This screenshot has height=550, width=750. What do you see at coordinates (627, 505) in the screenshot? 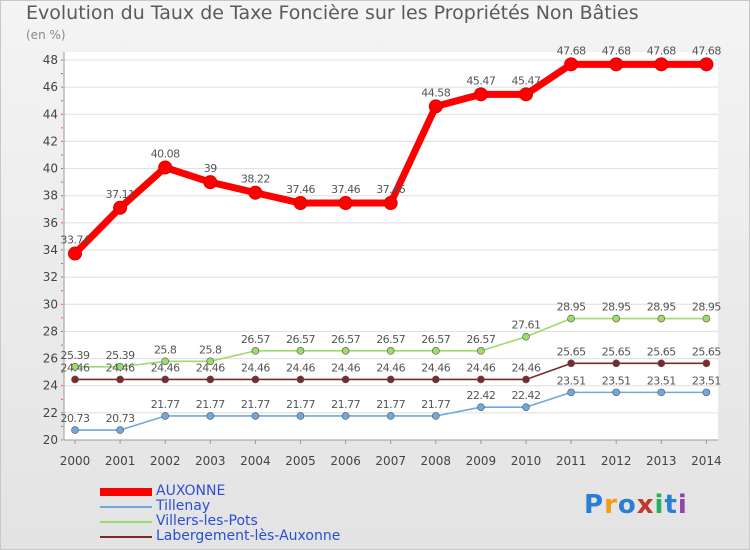
I see `logo-letter: o` at bounding box center [627, 505].